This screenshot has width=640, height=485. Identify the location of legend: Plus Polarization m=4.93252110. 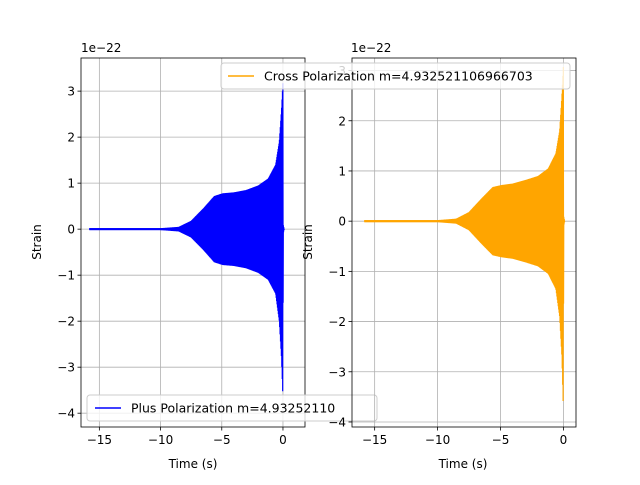
(232, 408).